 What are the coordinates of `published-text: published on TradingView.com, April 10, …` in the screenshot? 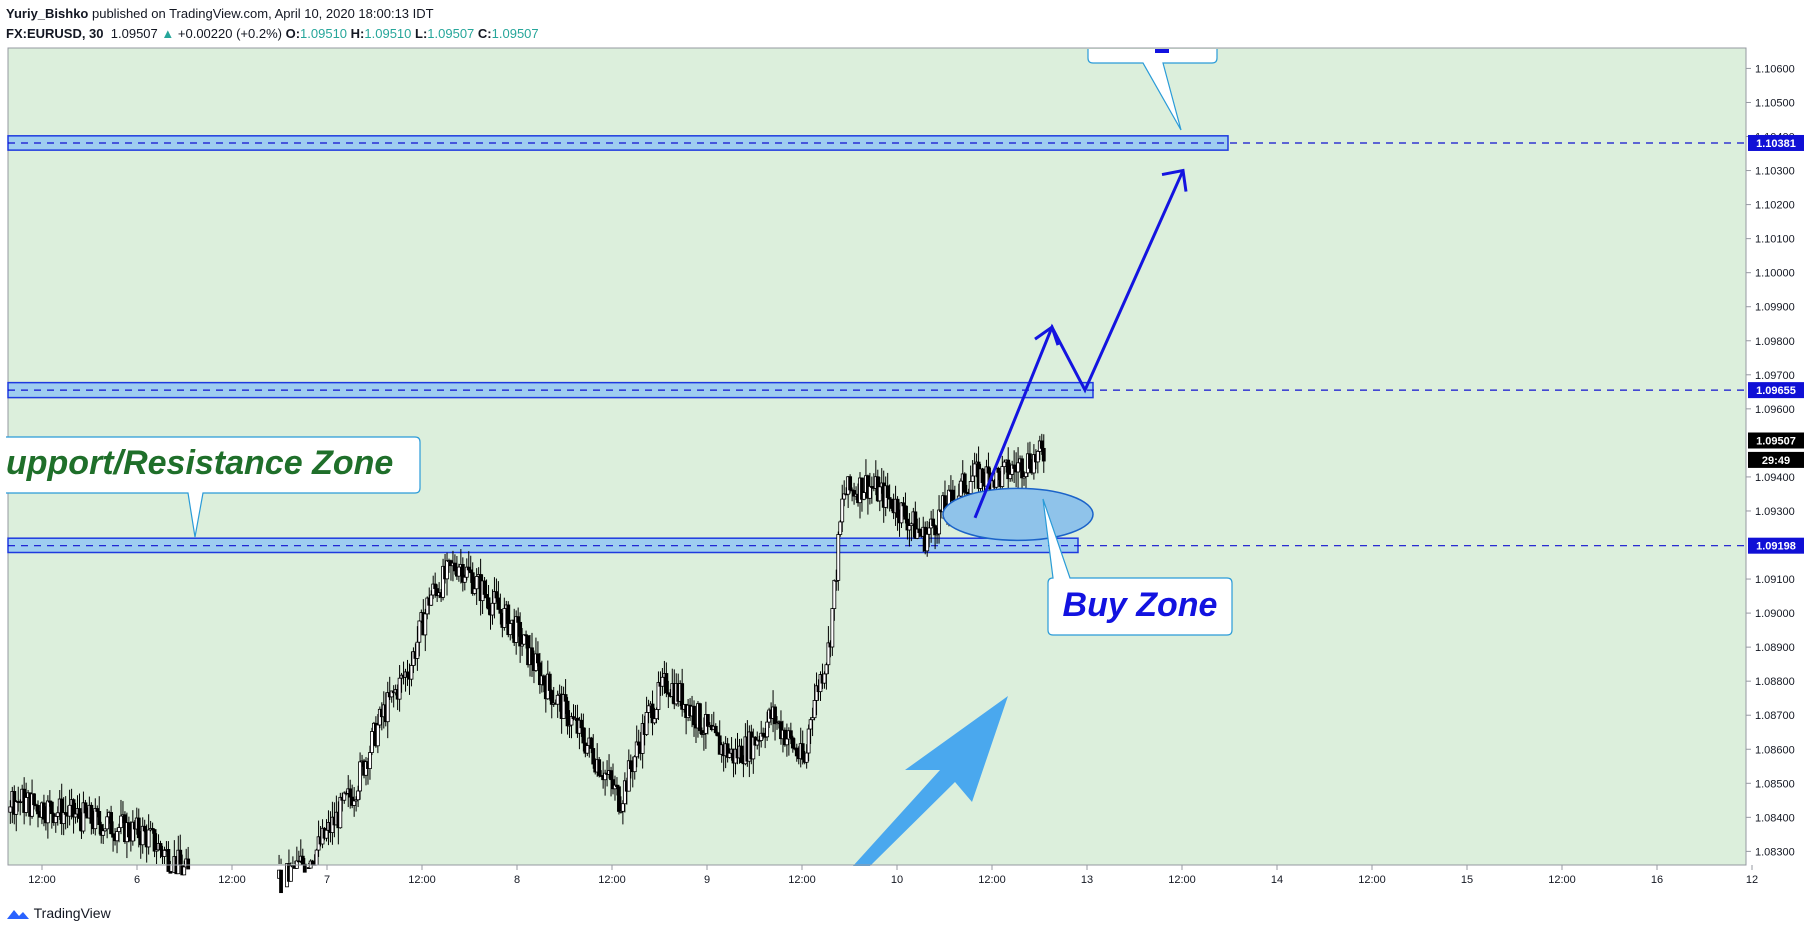 It's located at (261, 13).